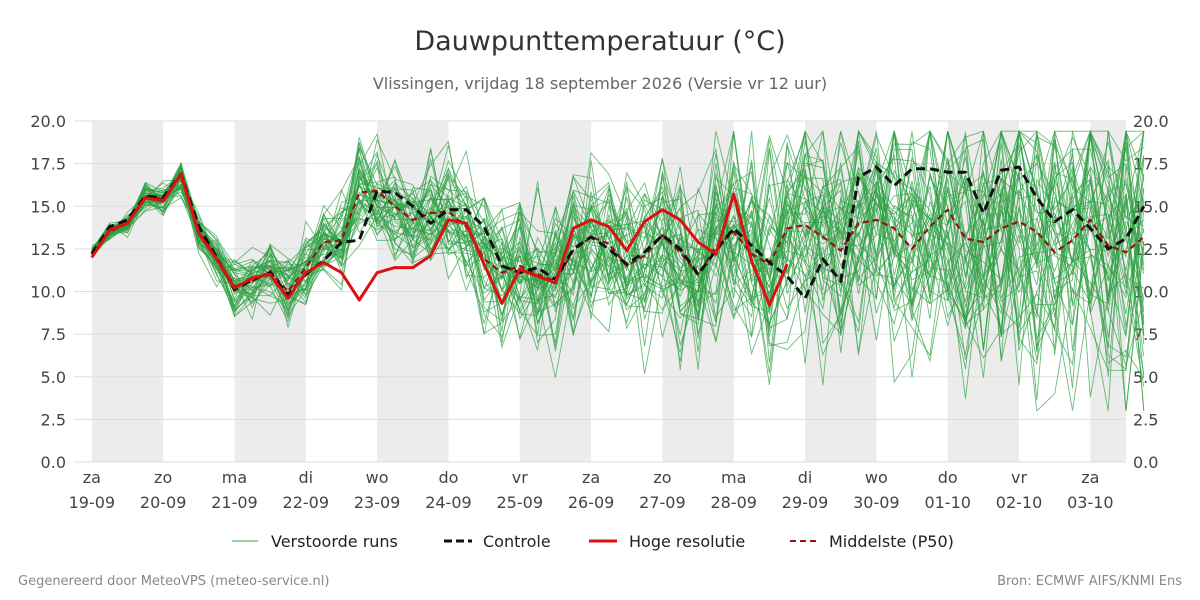 Image resolution: width=1200 pixels, height=600 pixels. What do you see at coordinates (1090, 502) in the screenshot?
I see `x-tick-date: 03-10` at bounding box center [1090, 502].